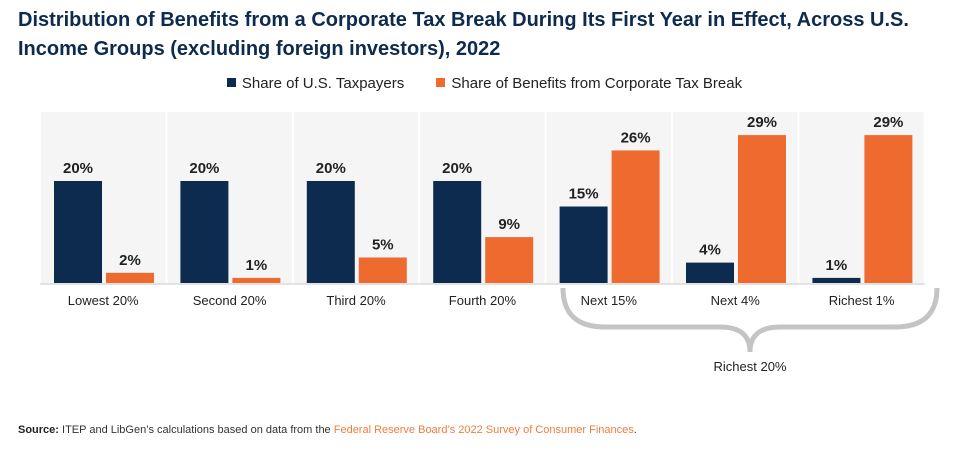 The image size is (969, 458). Describe the element at coordinates (383, 245) in the screenshot. I see `data-label: 5%` at that location.